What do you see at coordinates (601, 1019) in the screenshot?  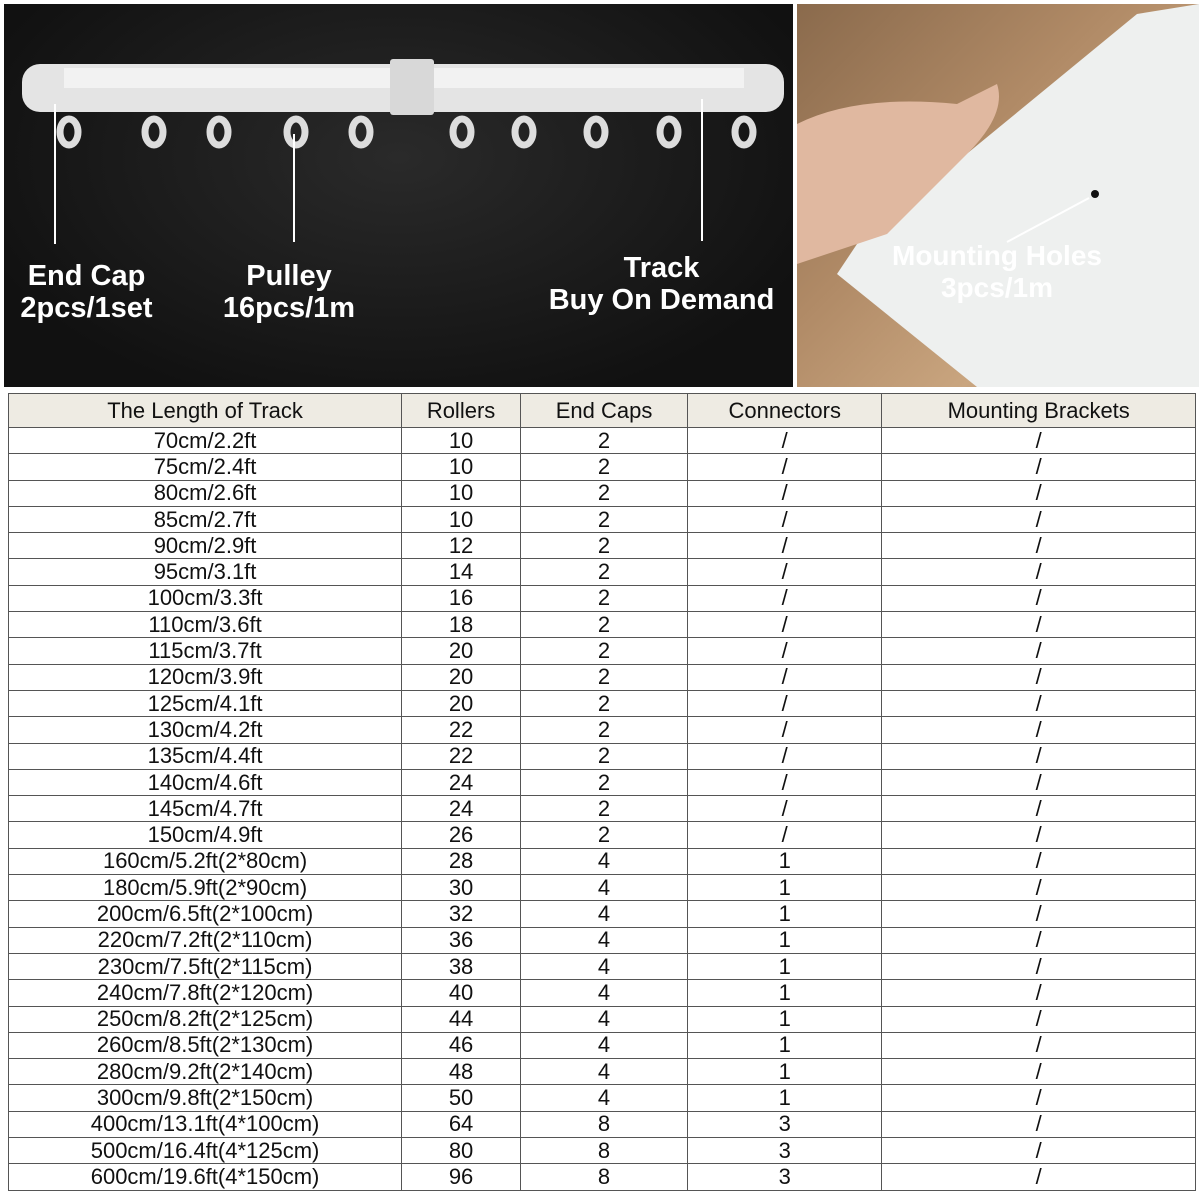 I see `table-row: 250cm/8.2ft(2*125cm) 44 4 1/` at bounding box center [601, 1019].